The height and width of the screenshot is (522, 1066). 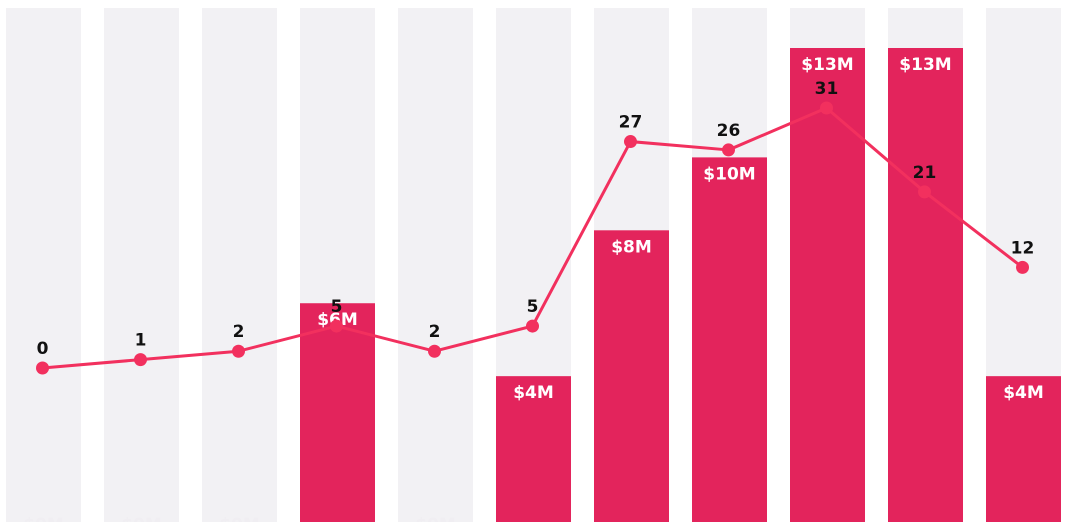 What do you see at coordinates (729, 174) in the screenshot?
I see `bar-value-label: $10M` at bounding box center [729, 174].